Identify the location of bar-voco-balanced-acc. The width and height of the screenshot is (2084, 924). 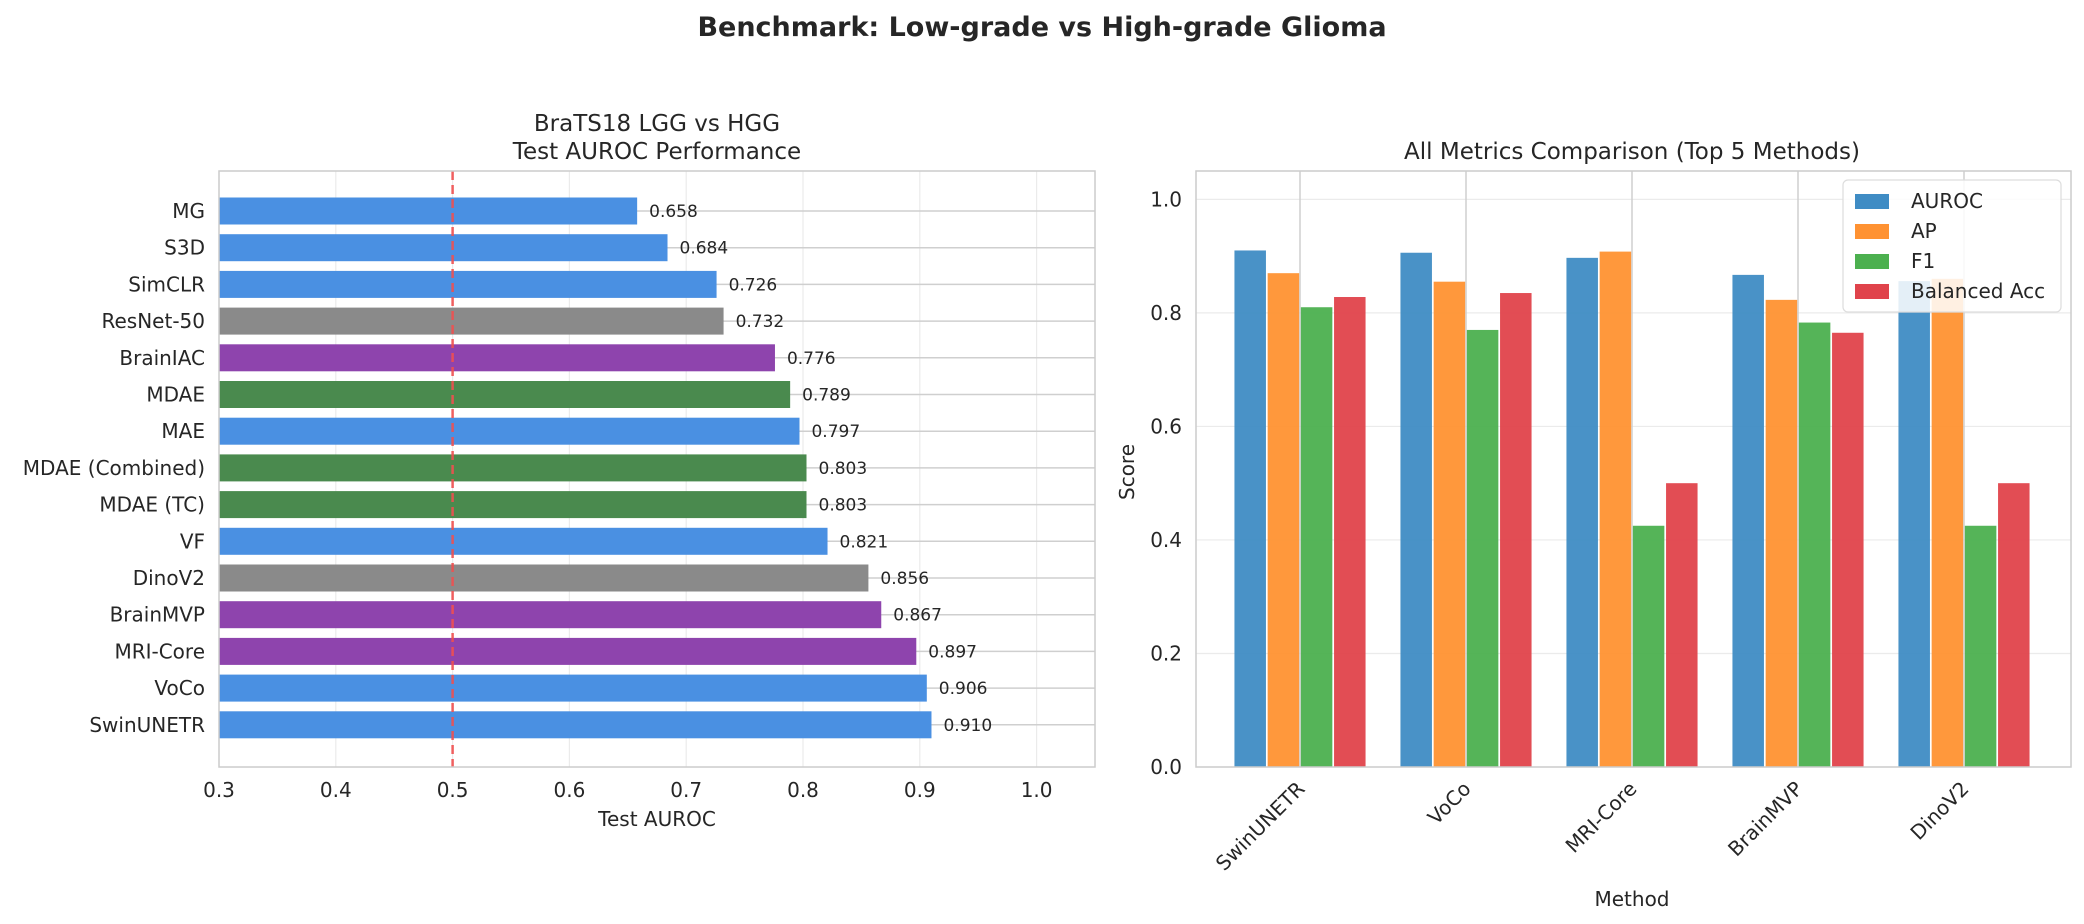
(1516, 530).